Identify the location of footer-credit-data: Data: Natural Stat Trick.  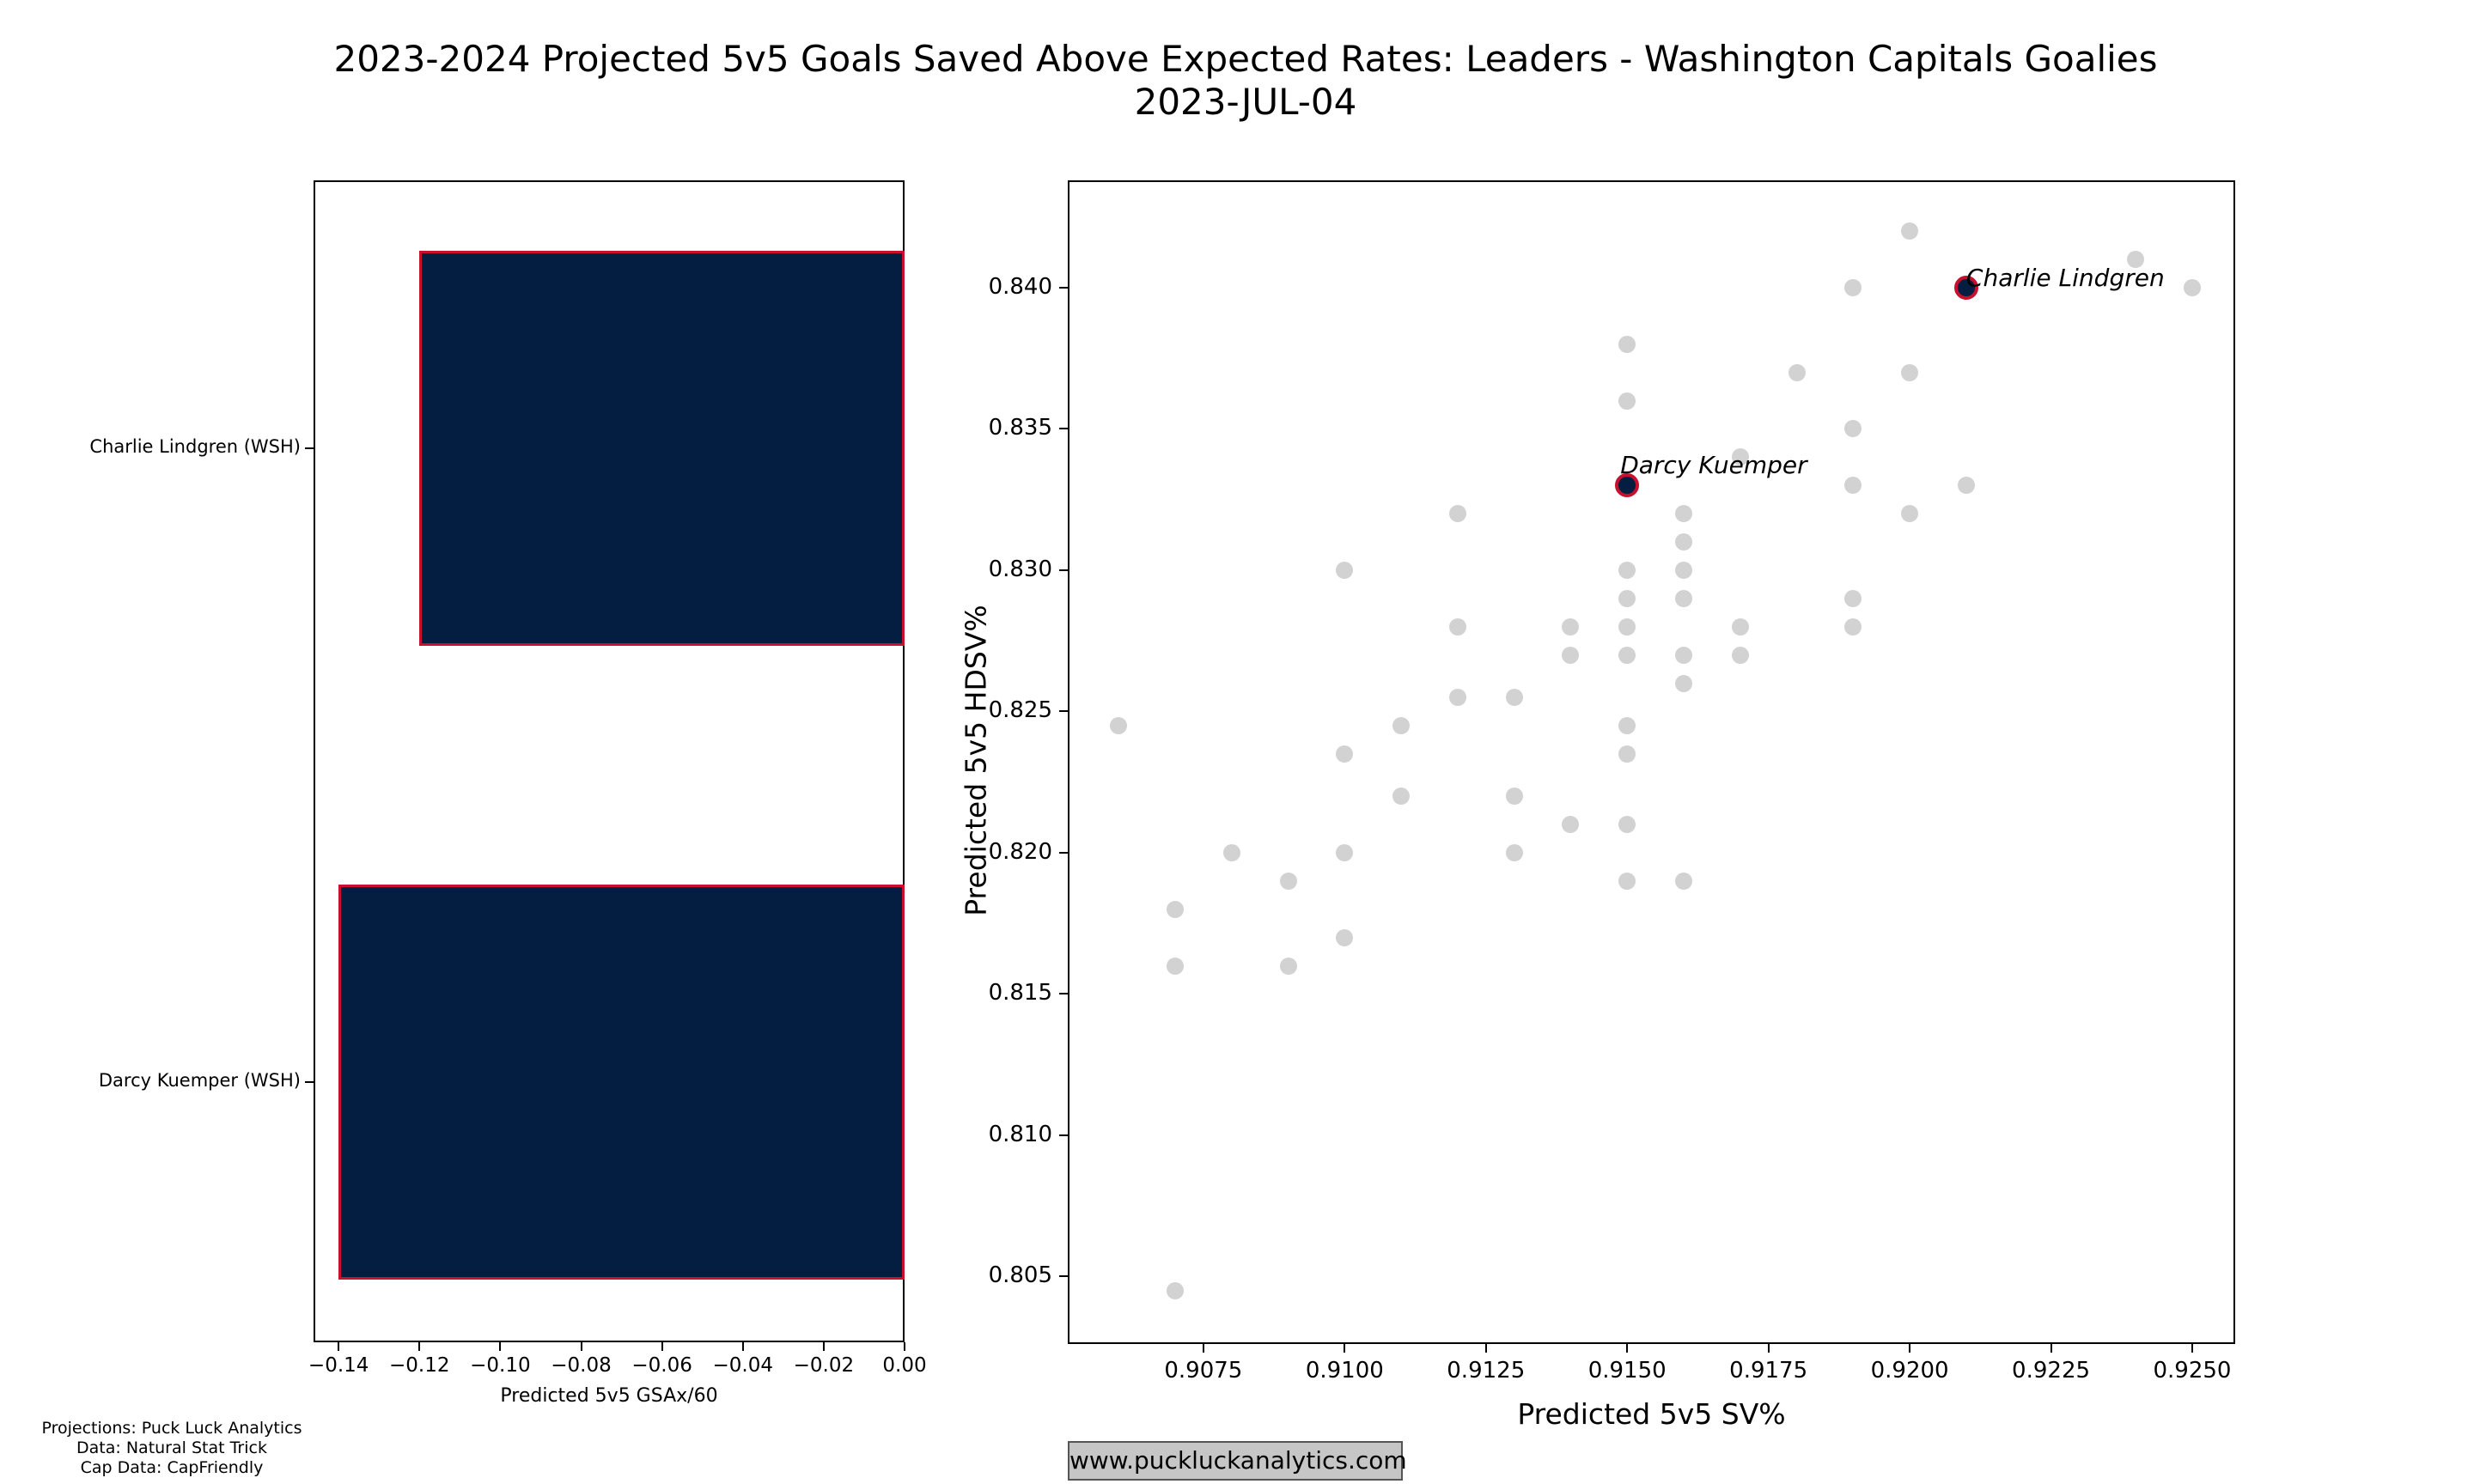
(171, 1447).